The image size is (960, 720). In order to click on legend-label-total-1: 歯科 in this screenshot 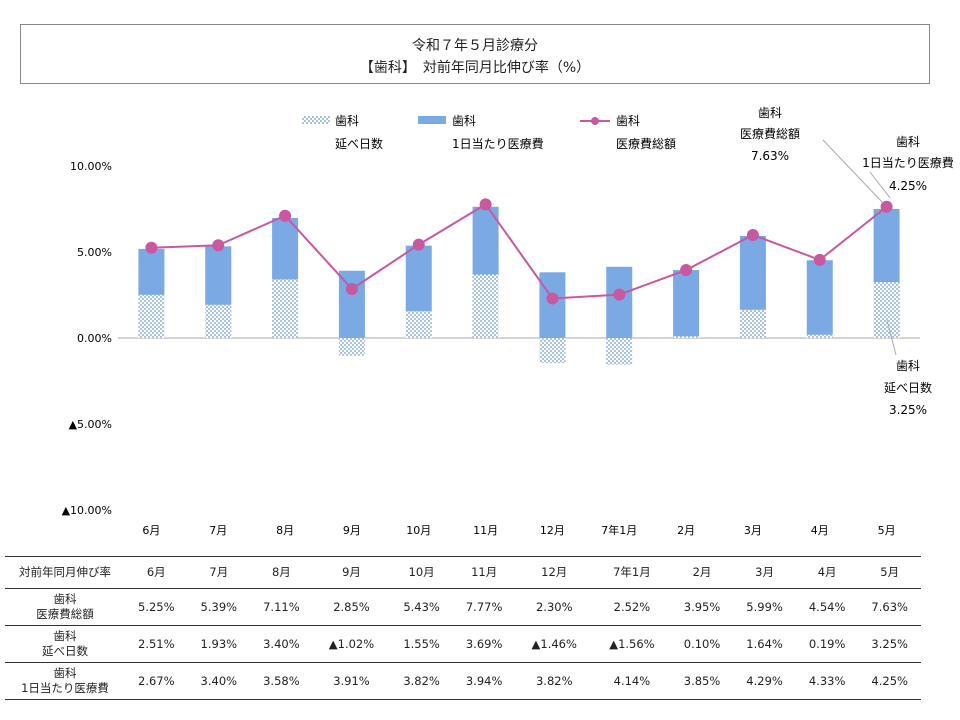, I will do `click(628, 121)`.